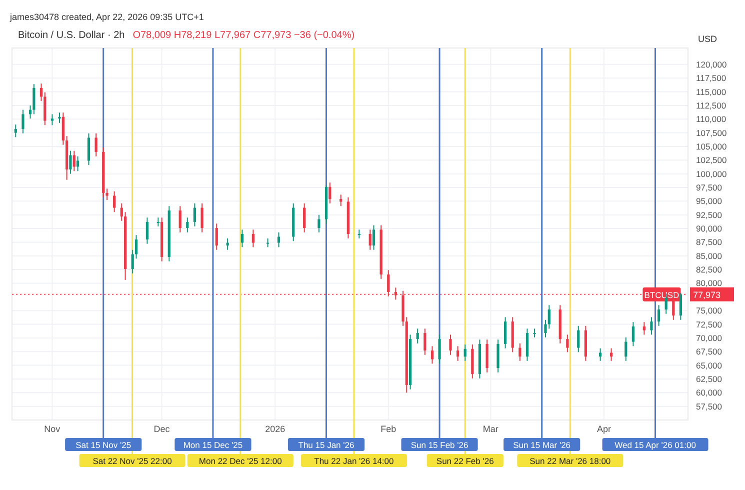 The height and width of the screenshot is (490, 745). Describe the element at coordinates (275, 429) in the screenshot. I see `x-tick-label: 2026` at that location.